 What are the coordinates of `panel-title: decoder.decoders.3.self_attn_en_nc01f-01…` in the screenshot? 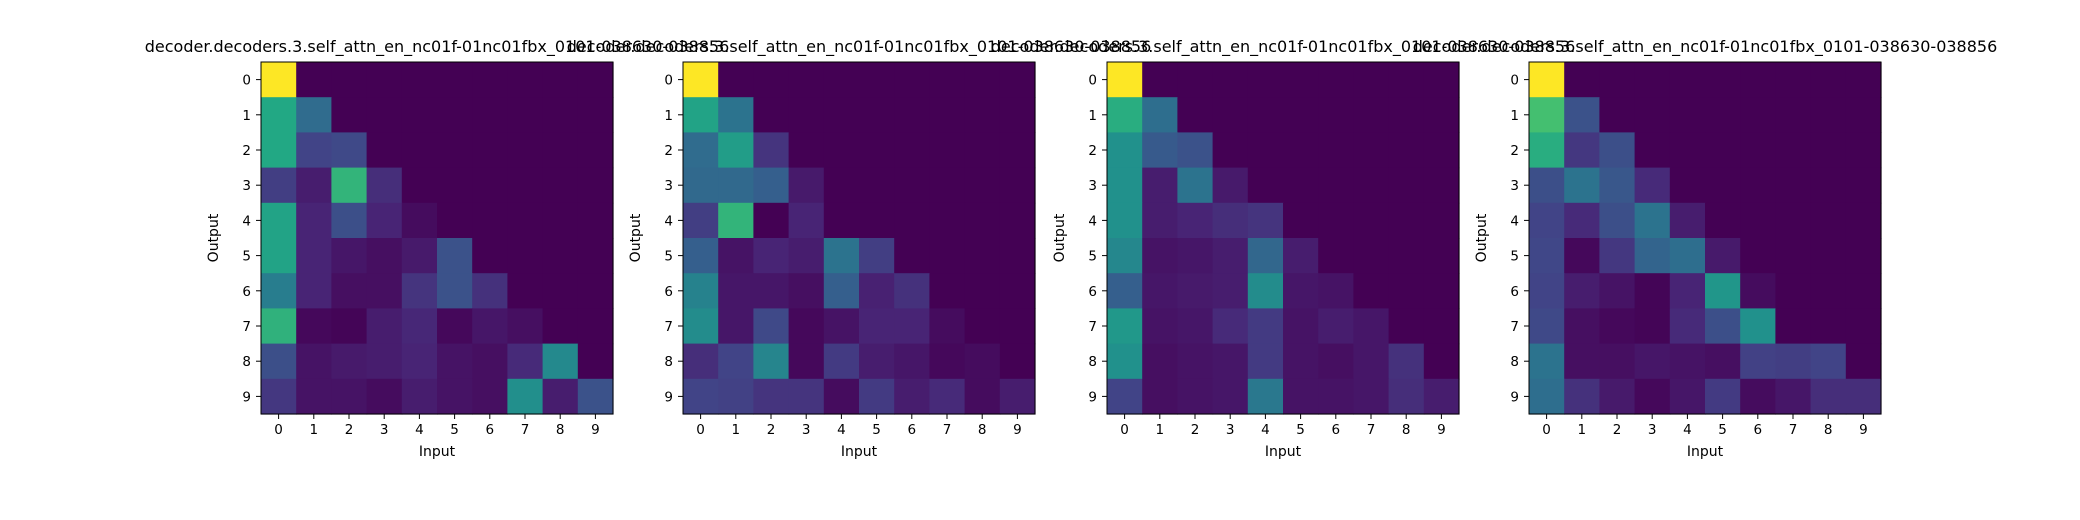 It's located at (1283, 47).